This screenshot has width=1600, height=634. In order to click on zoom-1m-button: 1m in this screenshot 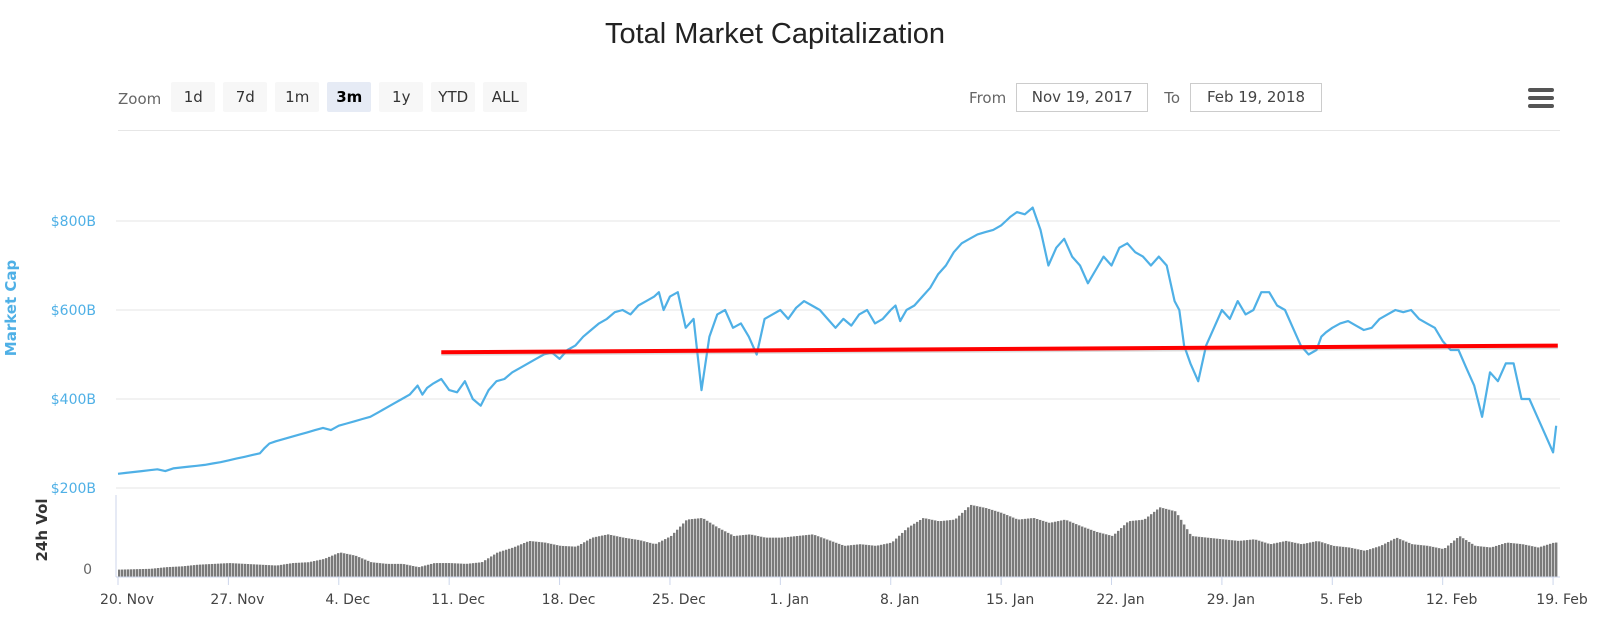, I will do `click(297, 97)`.